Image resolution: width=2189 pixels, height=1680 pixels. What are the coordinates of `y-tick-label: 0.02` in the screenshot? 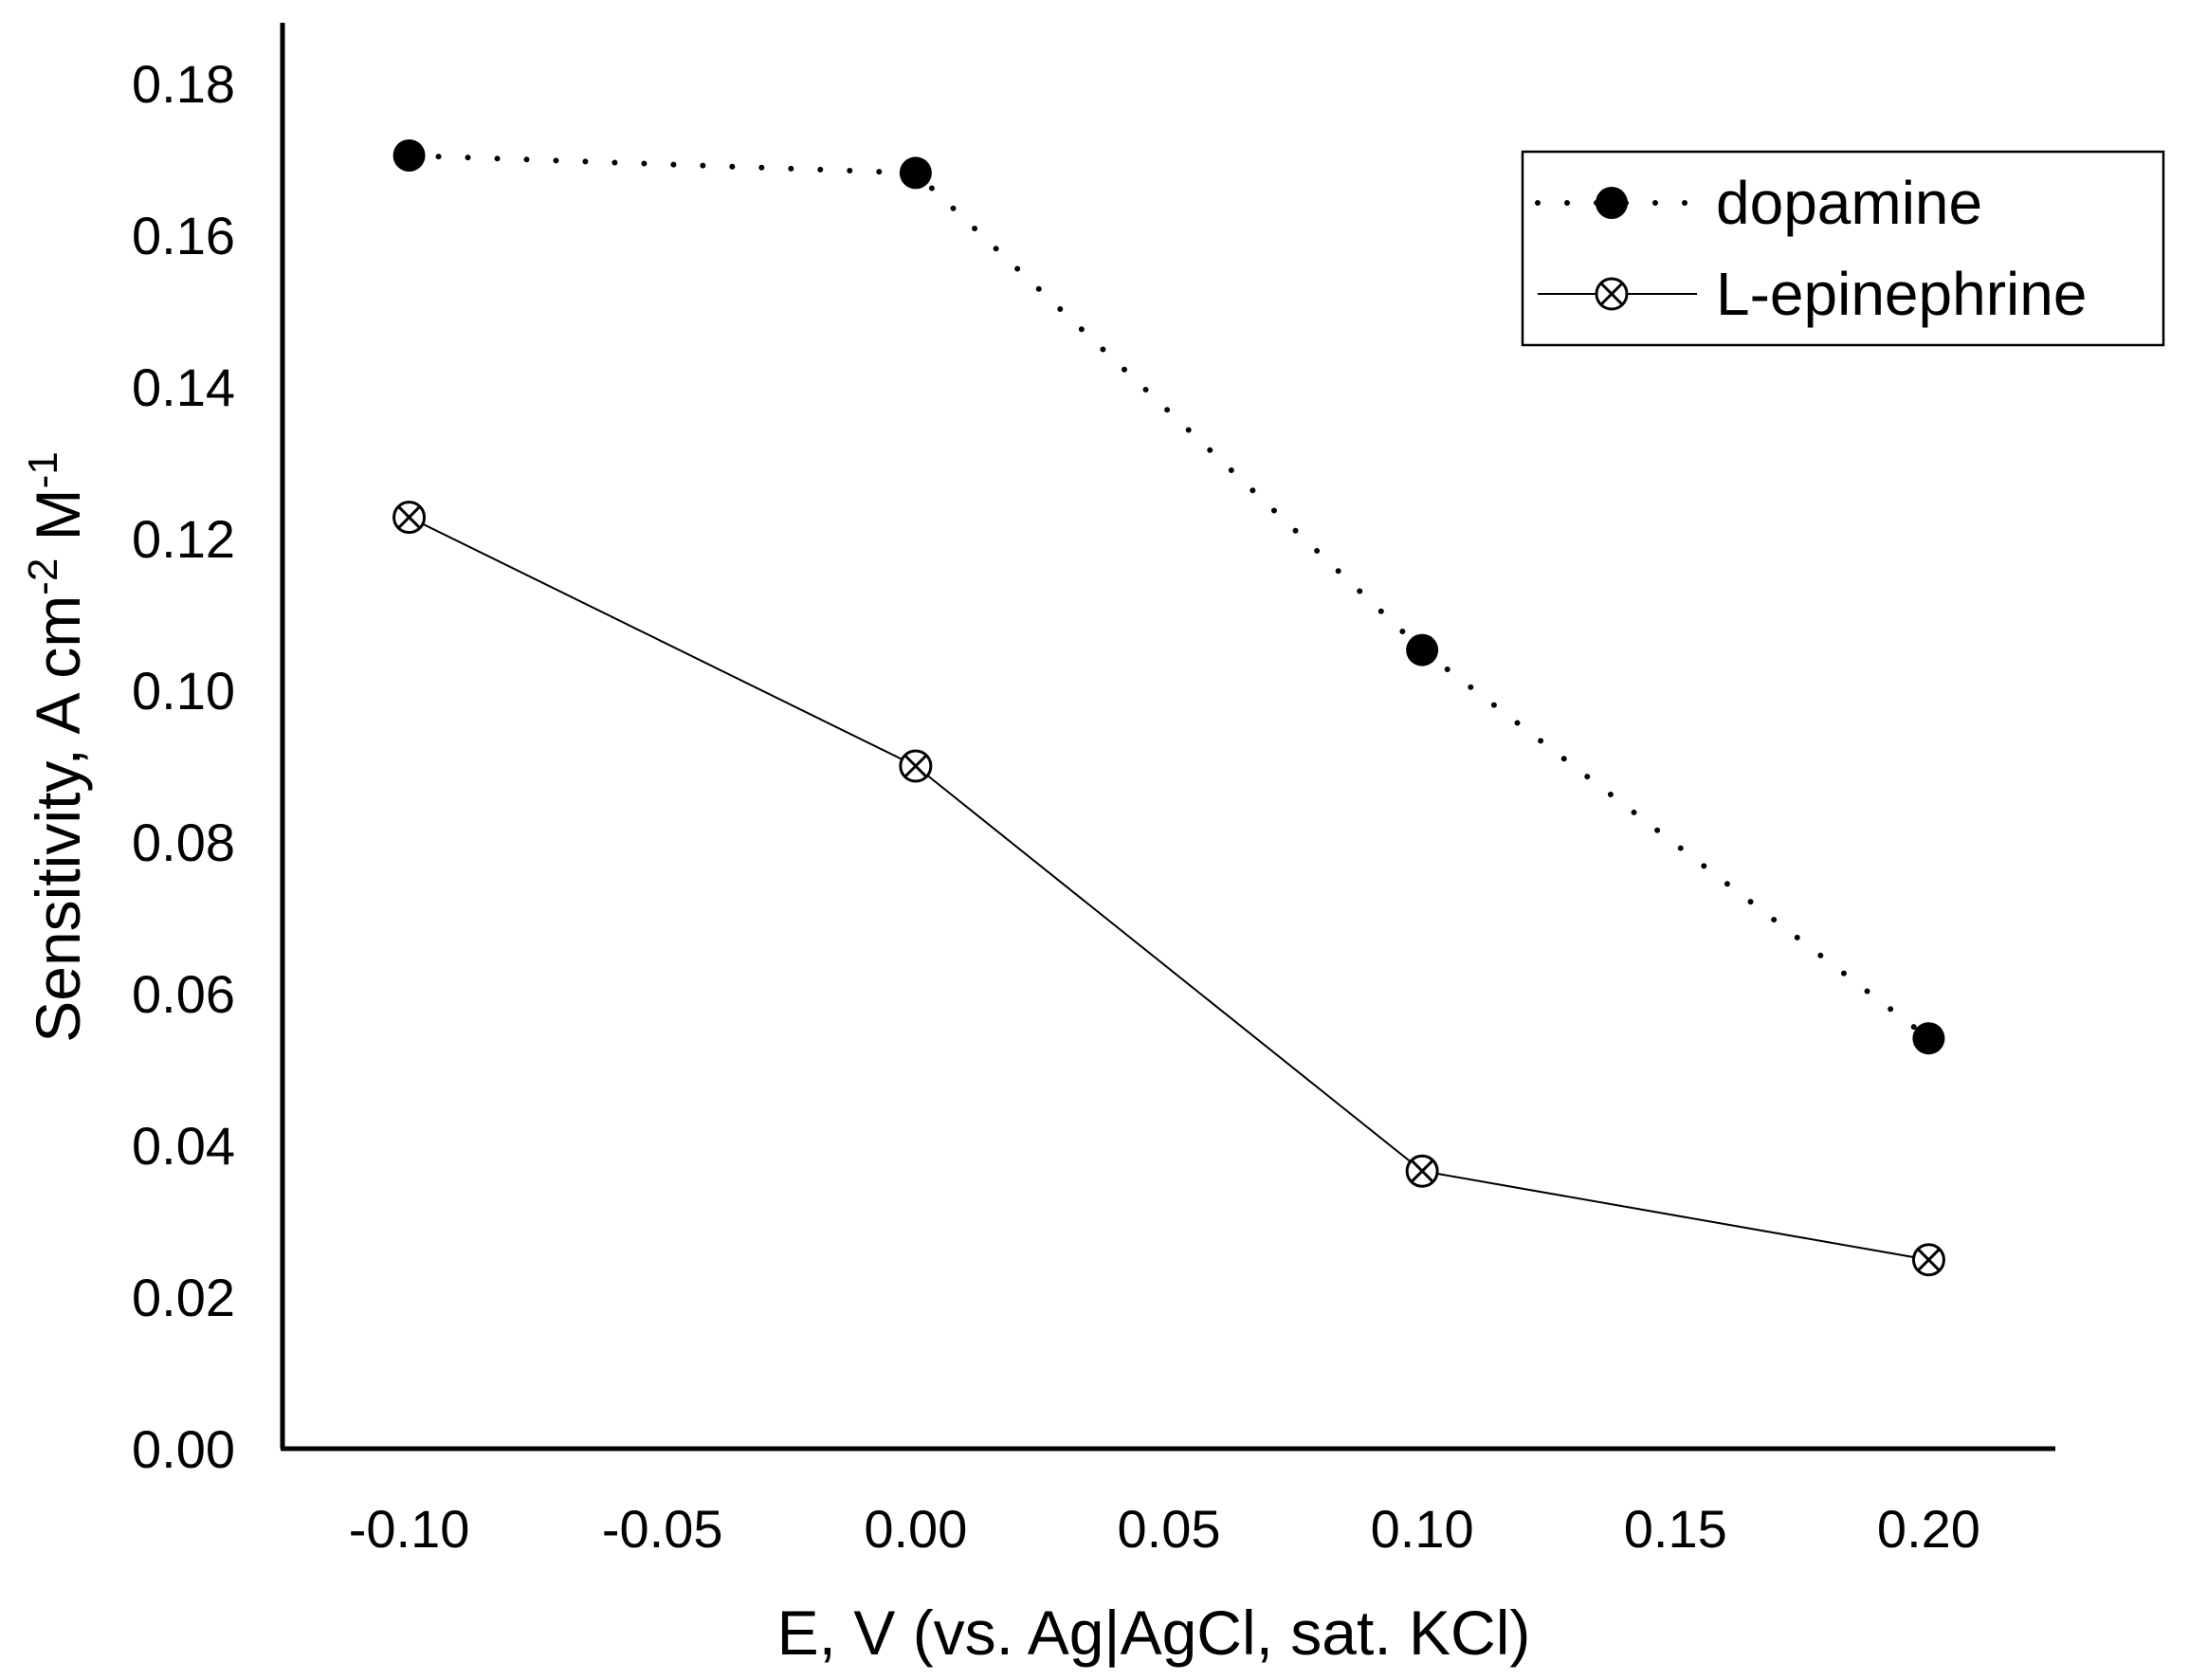 It's located at (183, 1298).